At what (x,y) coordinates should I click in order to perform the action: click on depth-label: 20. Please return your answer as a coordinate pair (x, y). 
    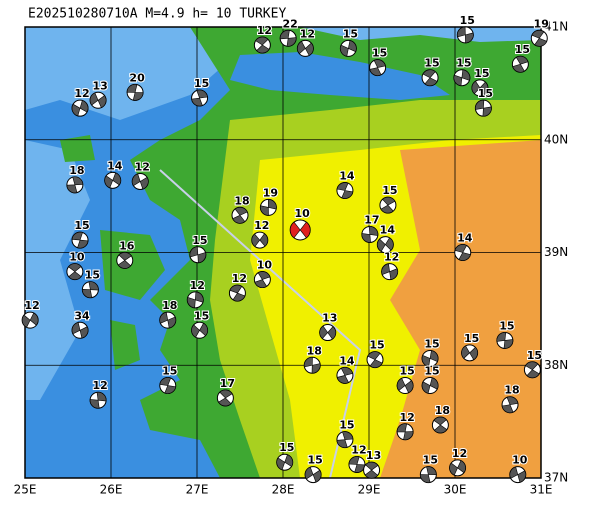
    Looking at the image, I should click on (137, 77).